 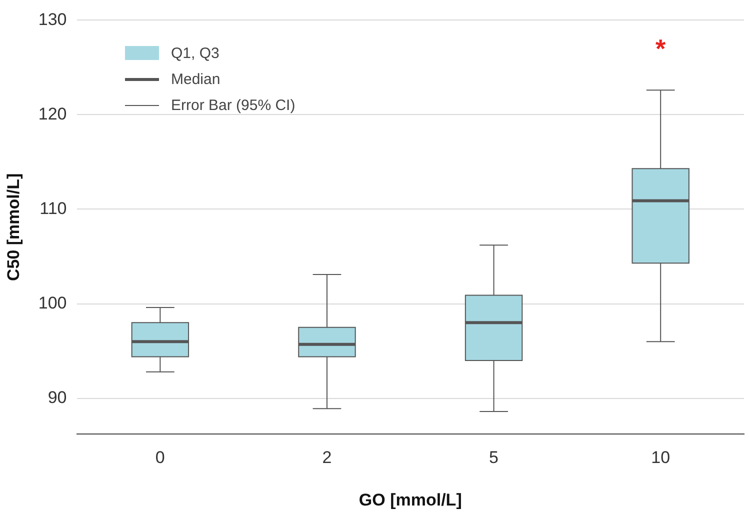 What do you see at coordinates (53, 208) in the screenshot?
I see `y-tick-label: 110` at bounding box center [53, 208].